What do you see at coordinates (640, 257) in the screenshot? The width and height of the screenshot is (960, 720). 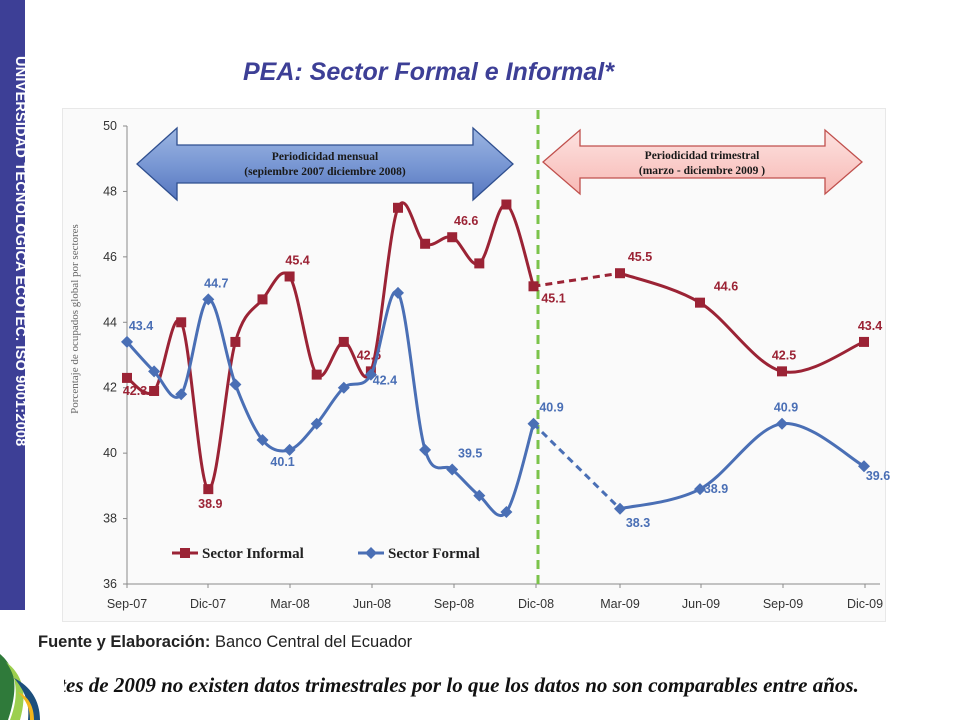 I see `data-label-informal: 45.5` at bounding box center [640, 257].